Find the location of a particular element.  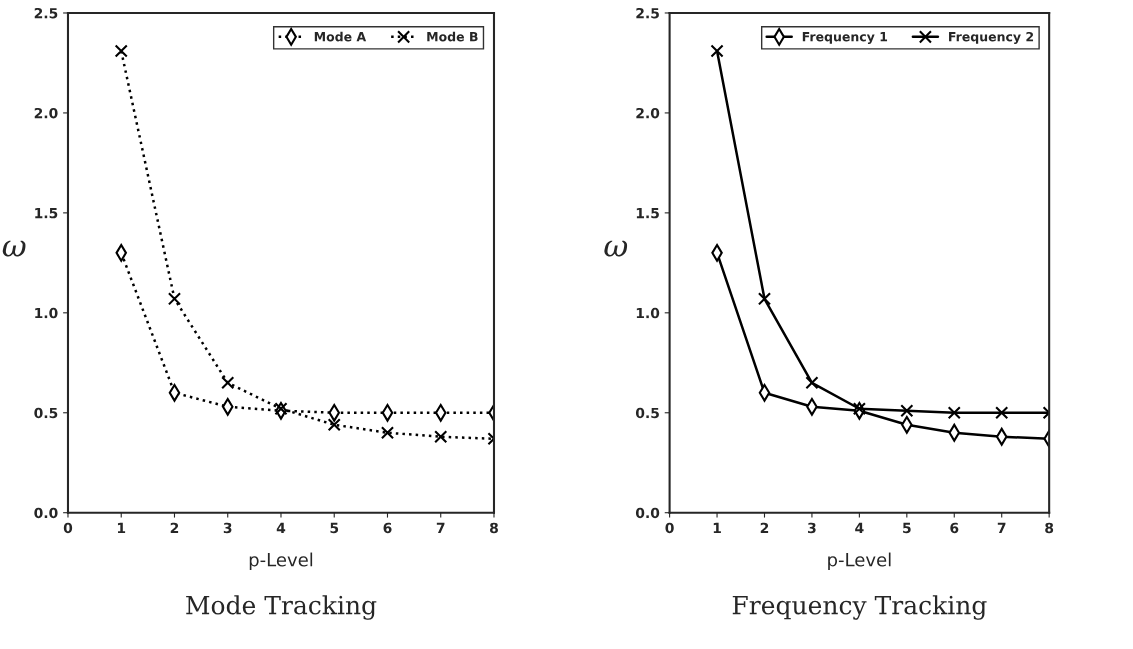

text: Mode Tracking is located at coordinates (281, 607).